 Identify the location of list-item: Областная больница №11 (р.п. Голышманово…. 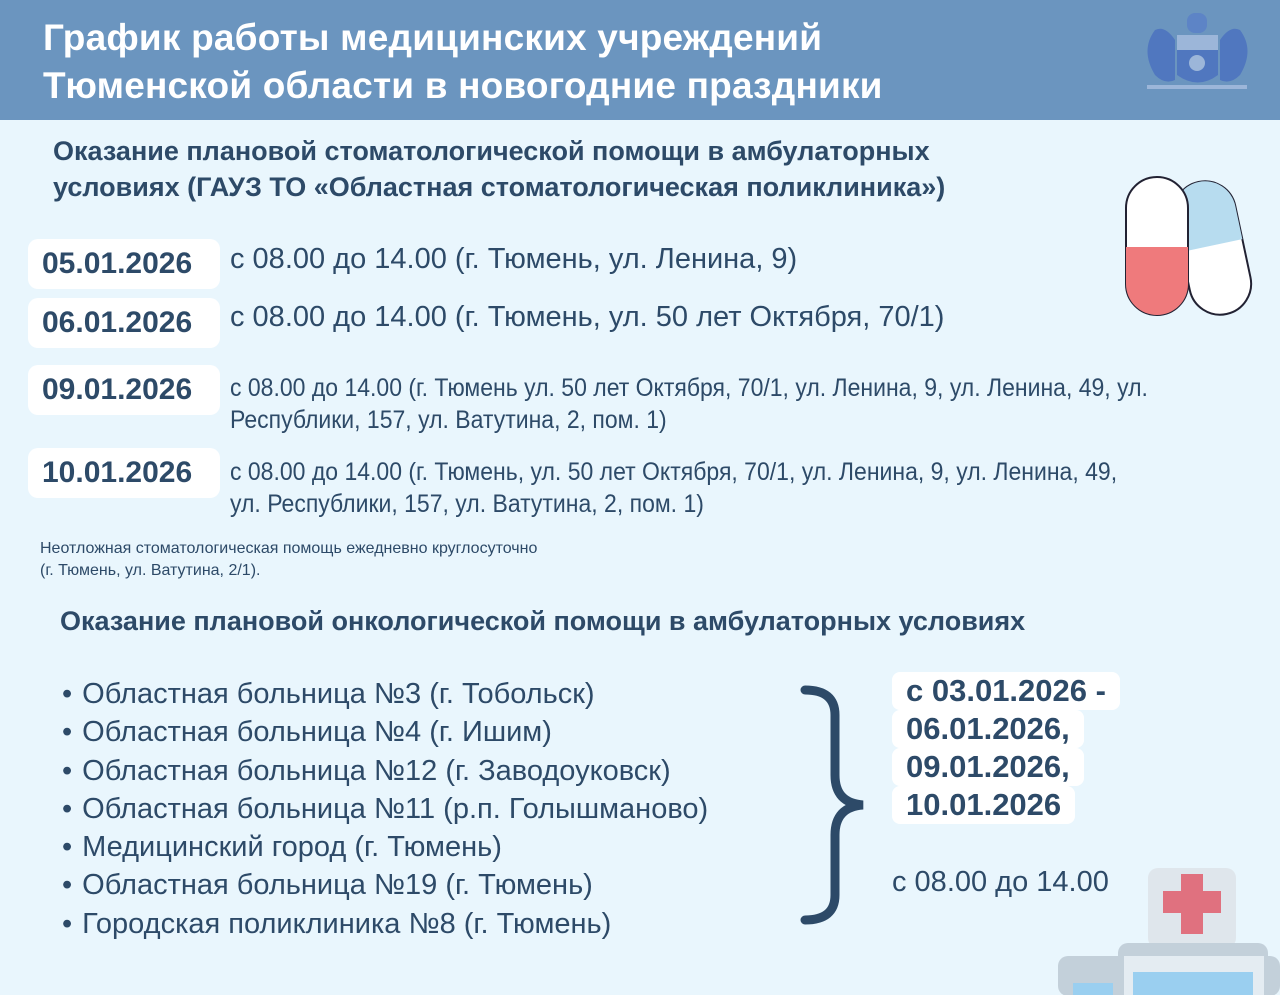
(385, 809).